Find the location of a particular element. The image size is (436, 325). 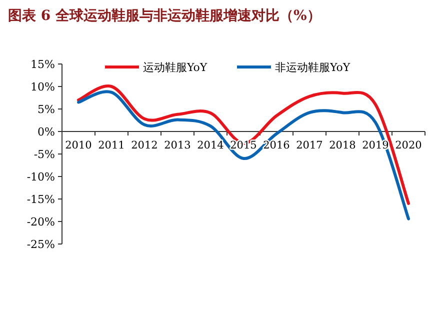

x-tick-label: 2014 is located at coordinates (210, 146).